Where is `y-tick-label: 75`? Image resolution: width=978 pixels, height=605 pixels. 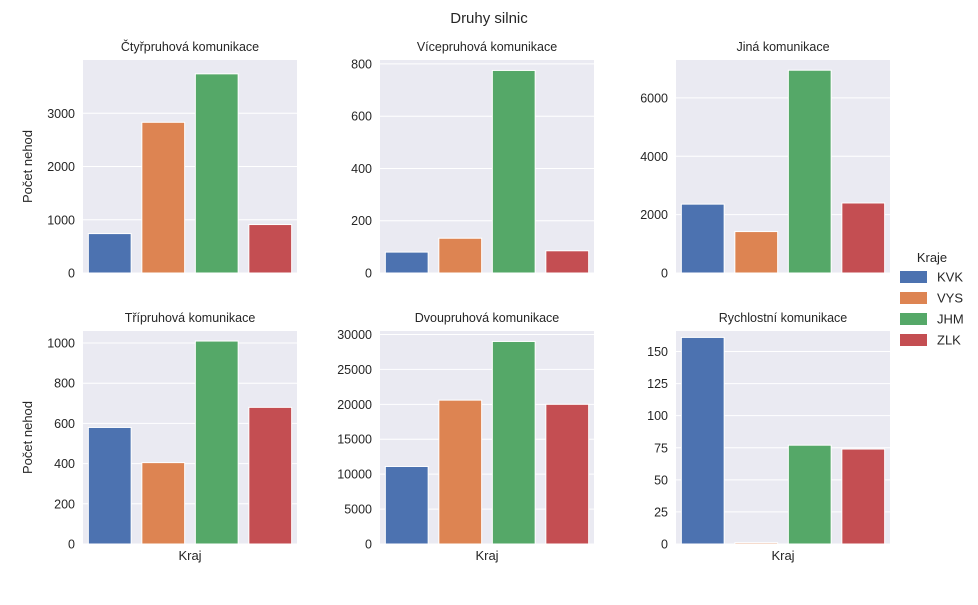 y-tick-label: 75 is located at coordinates (661, 448).